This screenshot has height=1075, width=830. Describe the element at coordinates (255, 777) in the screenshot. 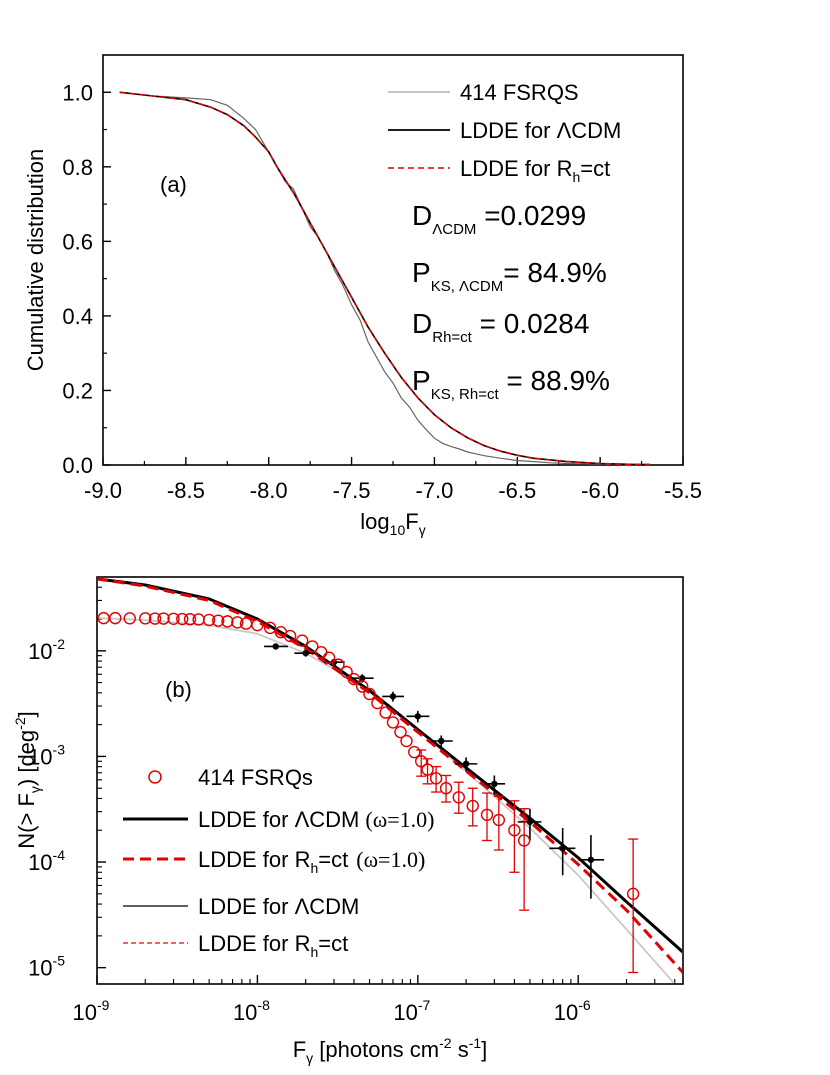

I see `legend-b-label-1: 414 FSRQs` at that location.